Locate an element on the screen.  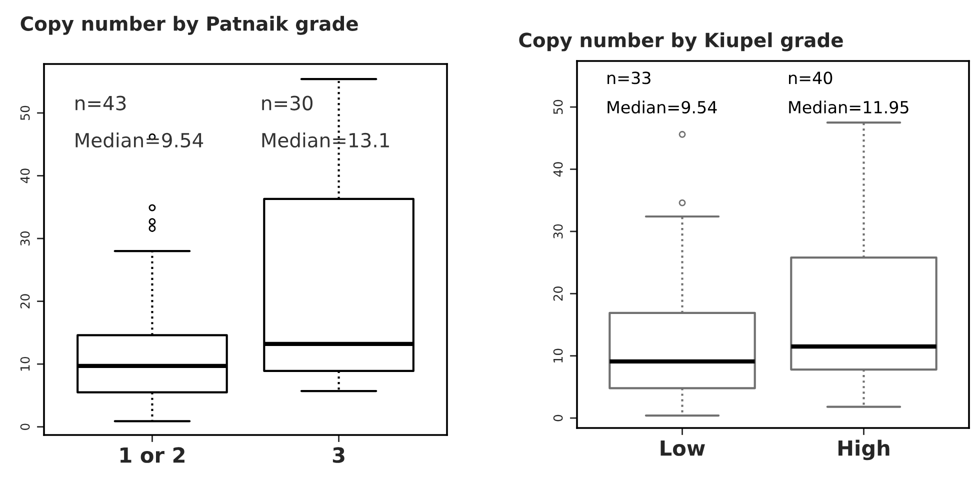
annotation: Median=13.1 is located at coordinates (325, 140).